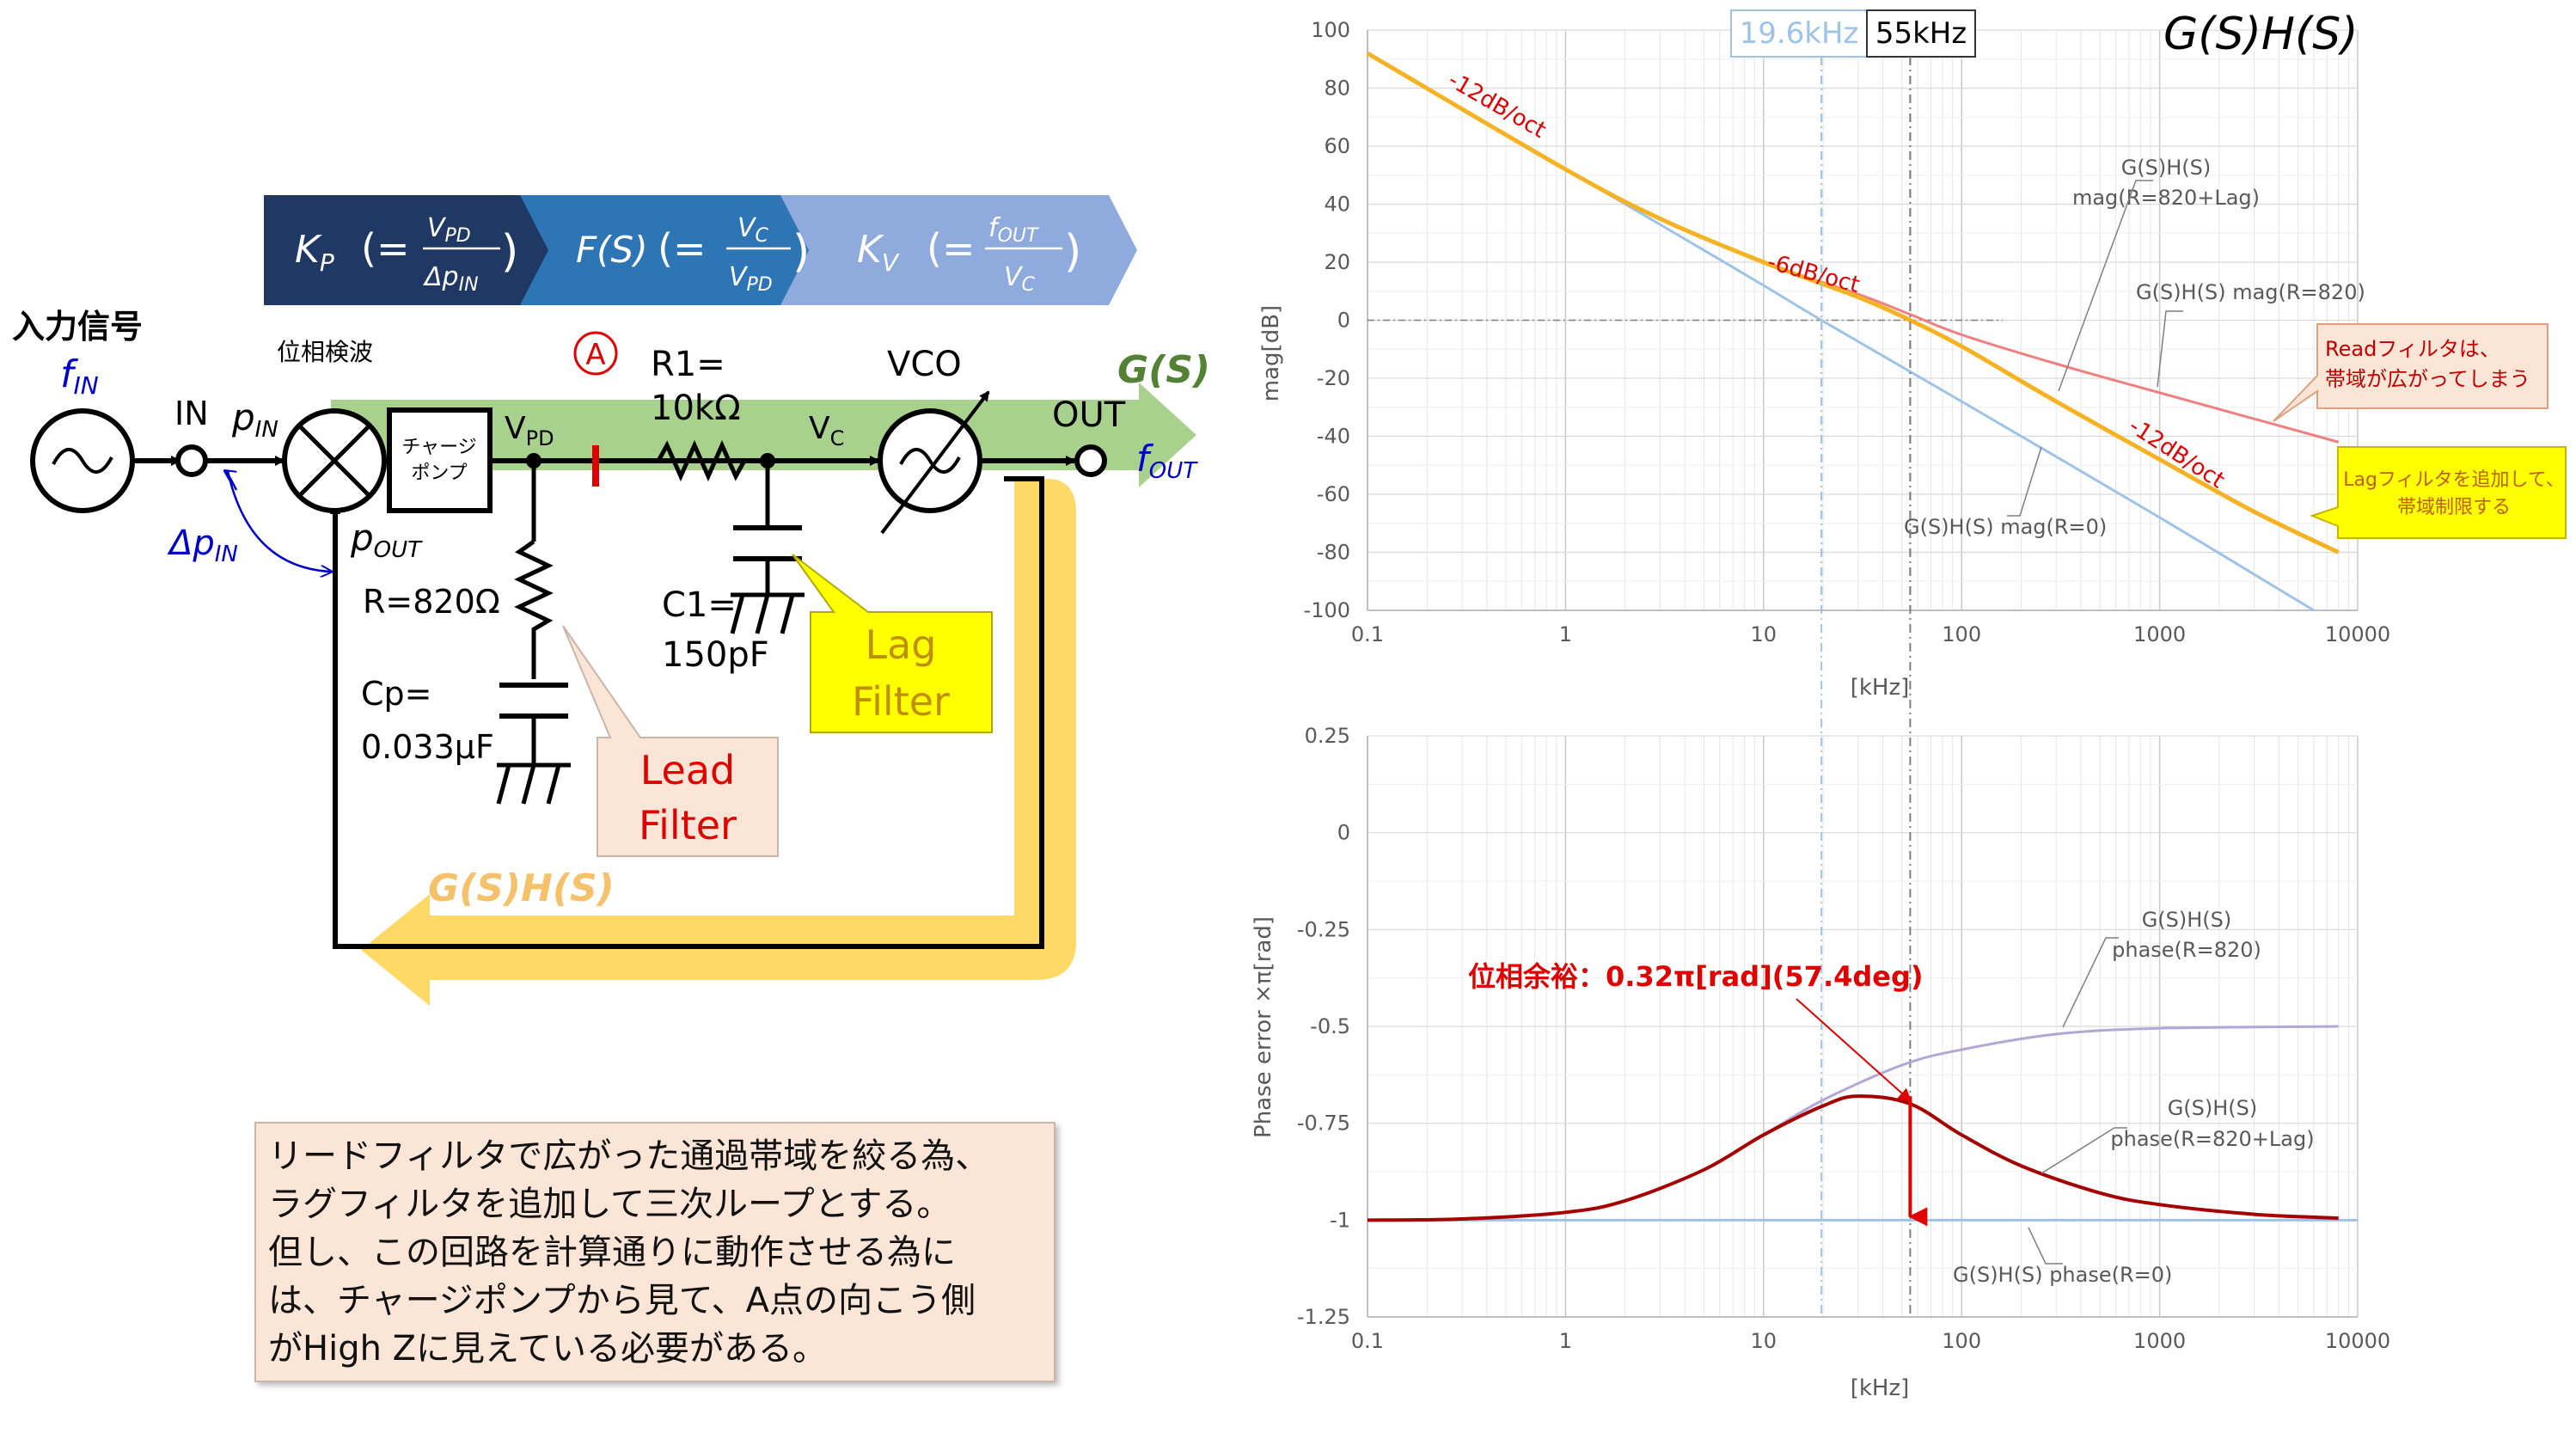 This screenshot has height=1433, width=2576. What do you see at coordinates (2212, 1139) in the screenshot?
I see `ph-lag-label-2: phase(R=820+Lag)` at bounding box center [2212, 1139].